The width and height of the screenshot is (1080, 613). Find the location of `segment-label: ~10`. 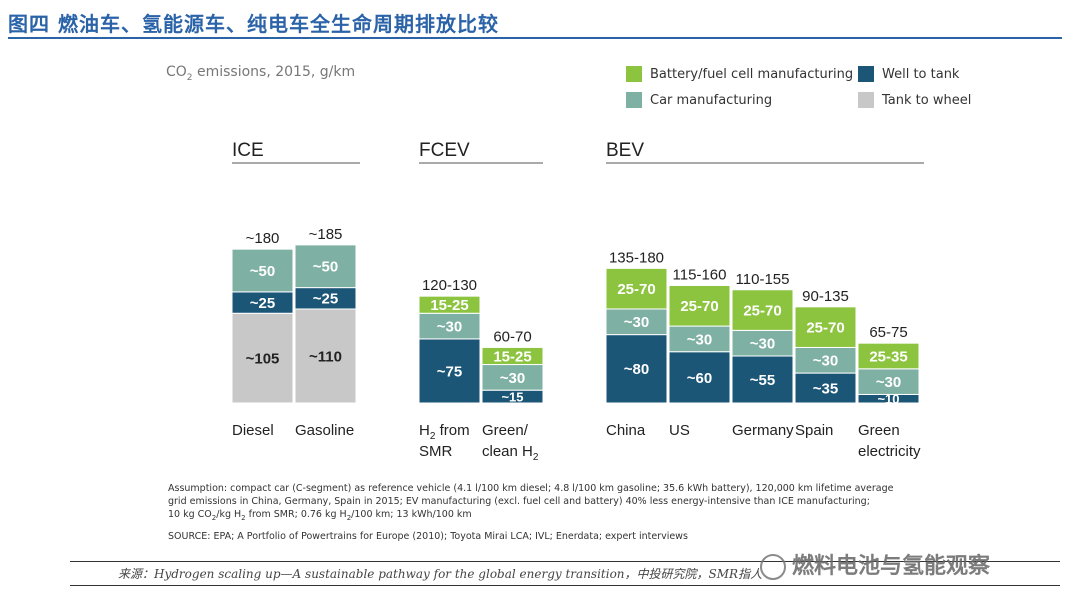

segment-label: ~10 is located at coordinates (888, 398).